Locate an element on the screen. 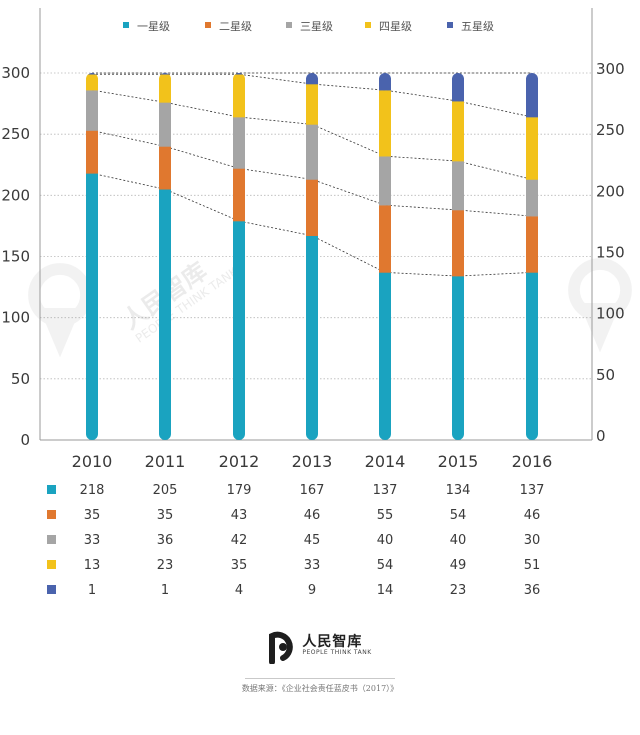 This screenshot has width=640, height=735. y-tick-left-200: 200 is located at coordinates (15, 195).